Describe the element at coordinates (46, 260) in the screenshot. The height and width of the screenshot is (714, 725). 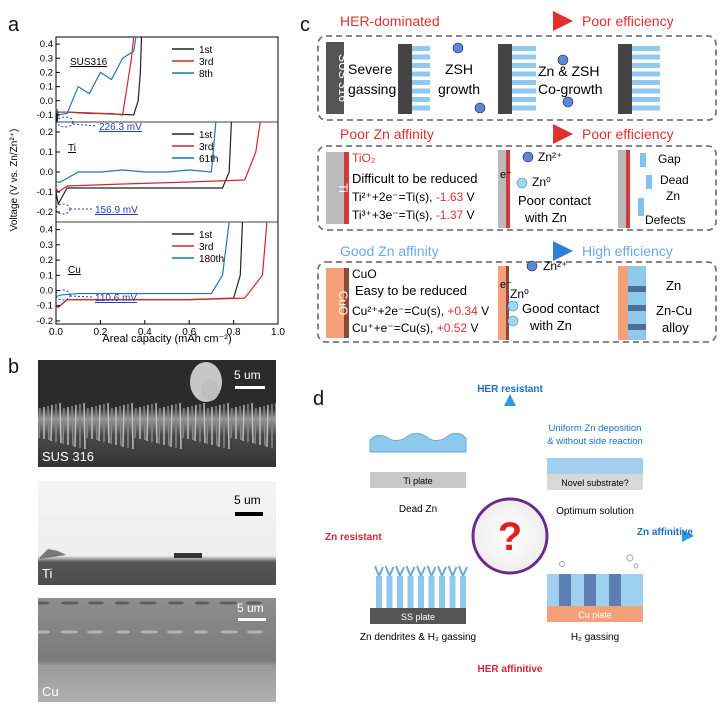
I see `y-tick-label: 0.2` at that location.